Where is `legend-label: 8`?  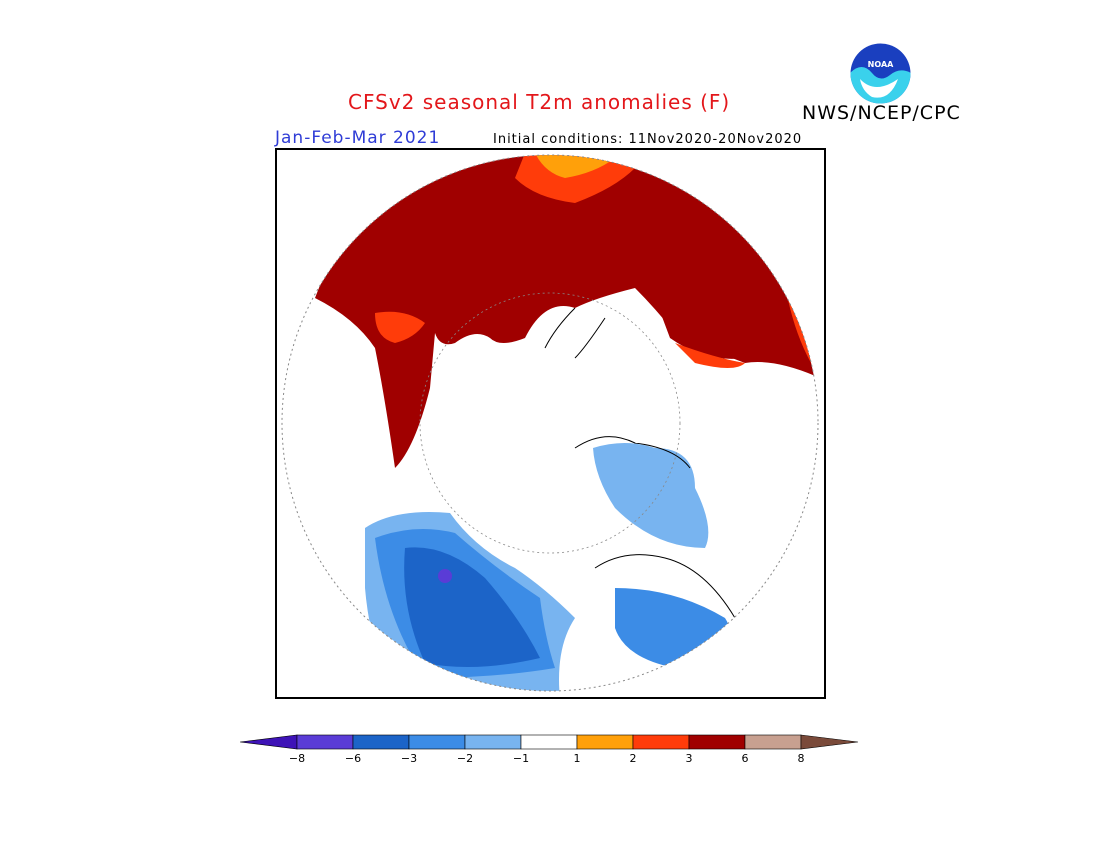
legend-label: 8 is located at coordinates (801, 758).